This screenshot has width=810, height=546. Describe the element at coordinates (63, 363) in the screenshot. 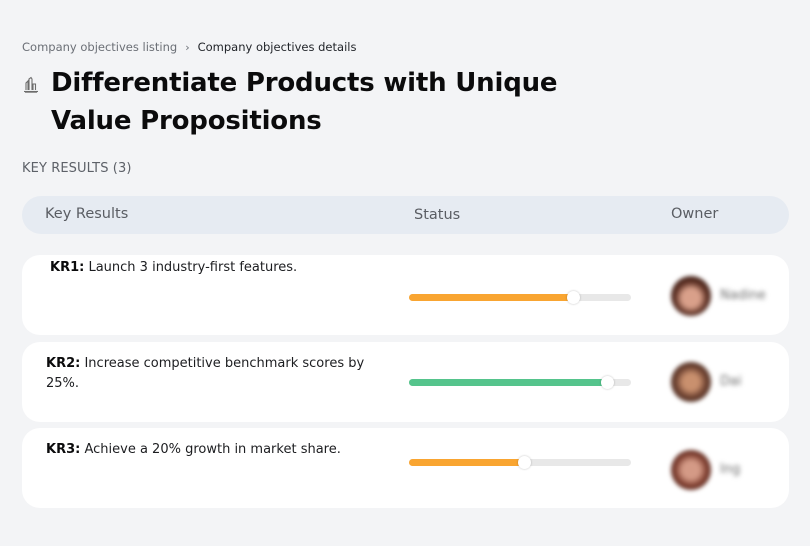

I see `key-result-id: KR2:` at that location.